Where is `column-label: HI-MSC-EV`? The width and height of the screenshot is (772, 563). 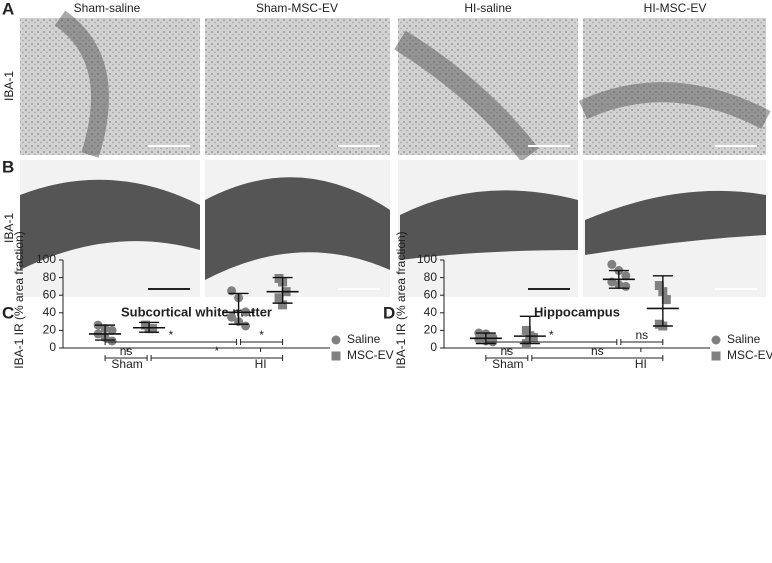 column-label: HI-MSC-EV is located at coordinates (675, 8).